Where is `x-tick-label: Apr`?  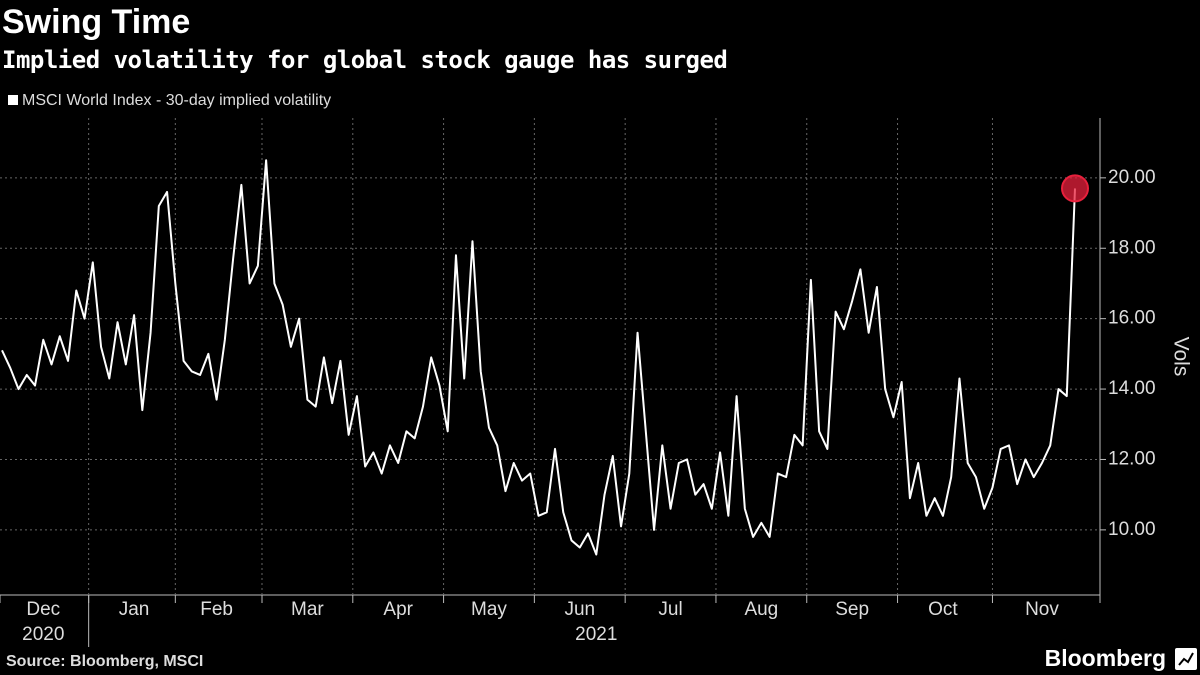 x-tick-label: Apr is located at coordinates (398, 609).